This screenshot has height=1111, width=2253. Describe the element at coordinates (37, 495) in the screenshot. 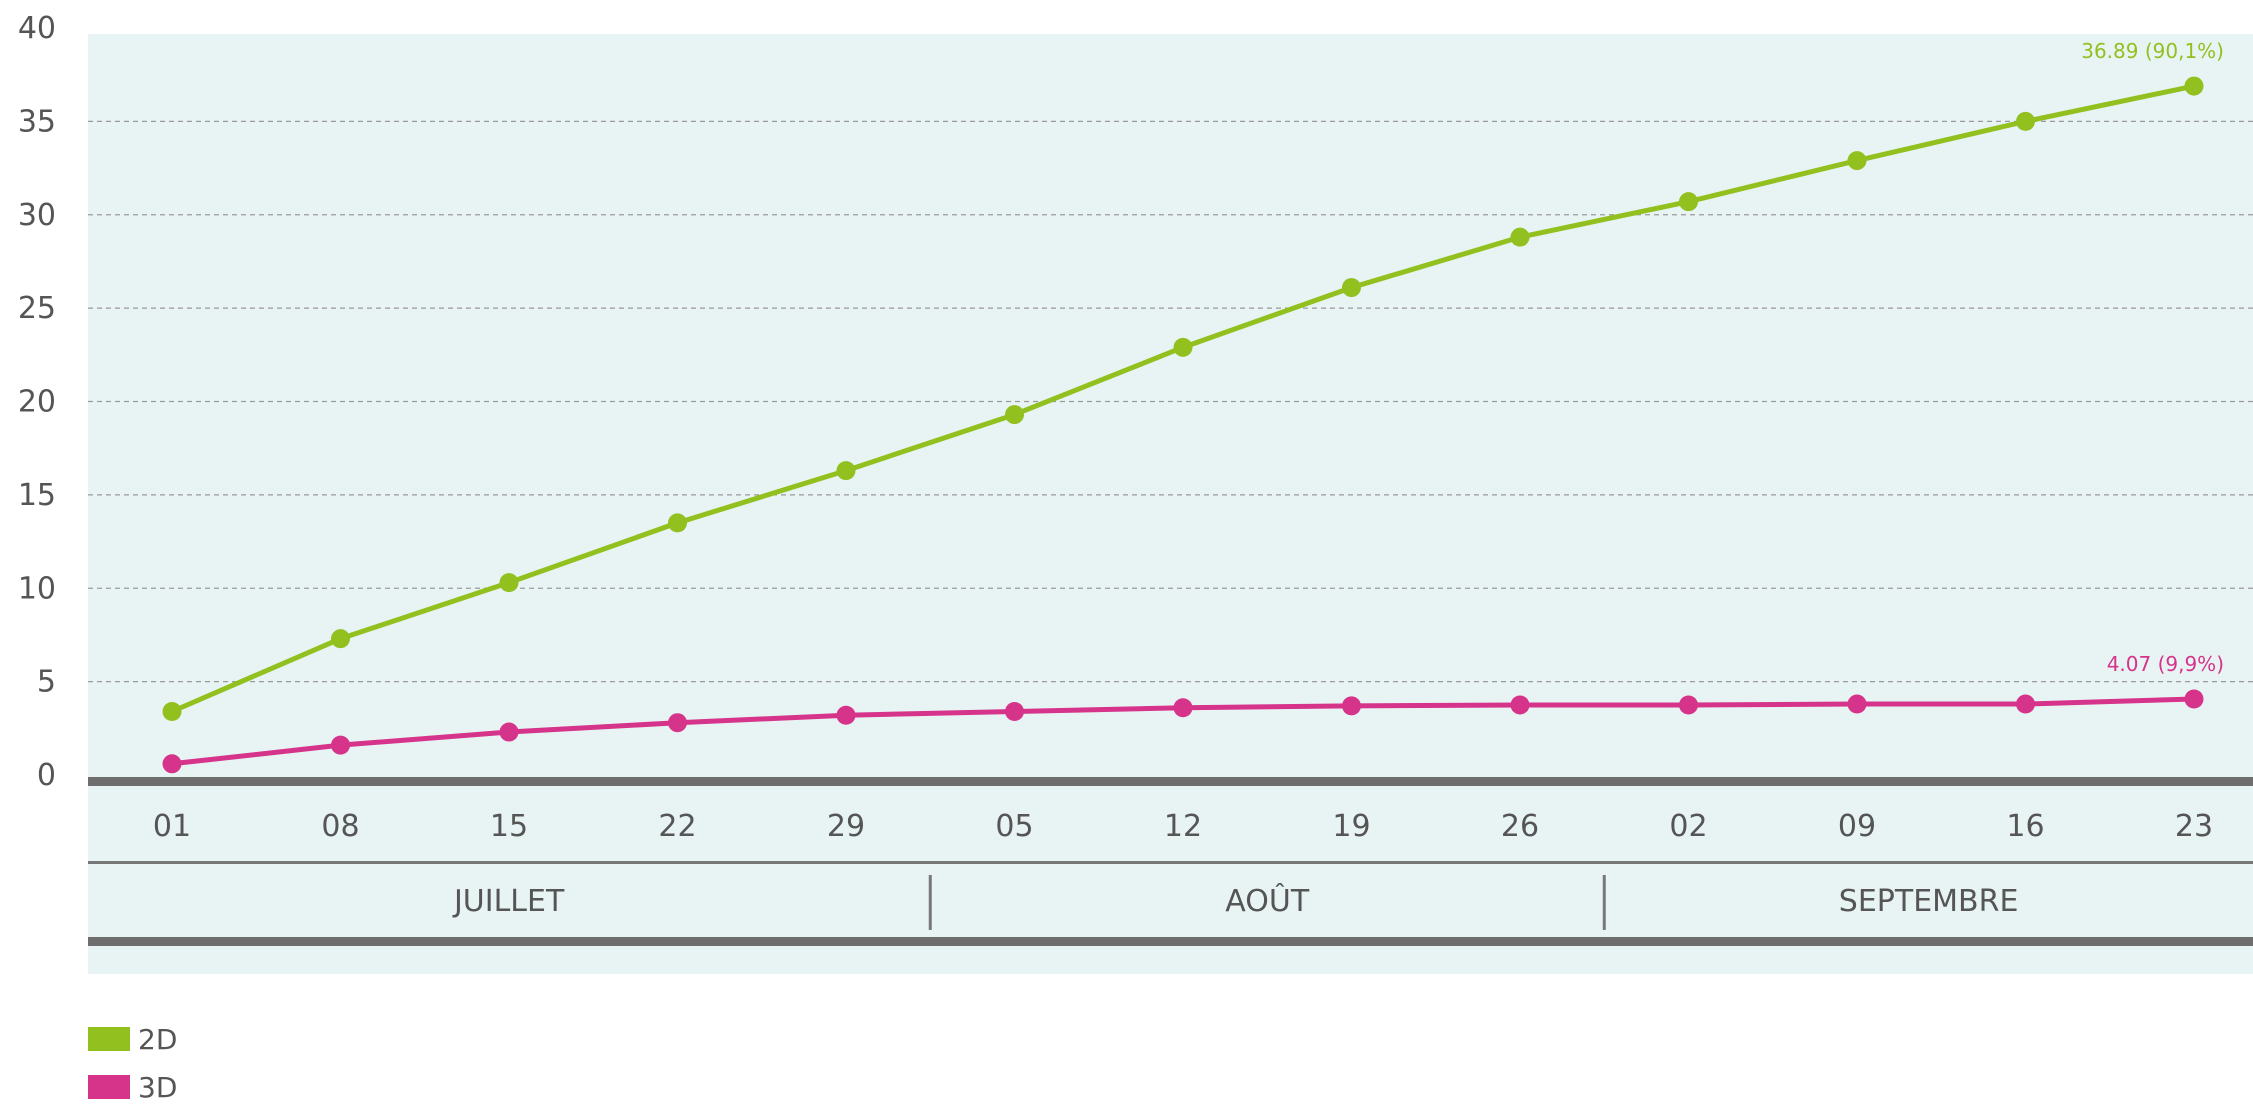

I see `y-tick-label: 15` at that location.